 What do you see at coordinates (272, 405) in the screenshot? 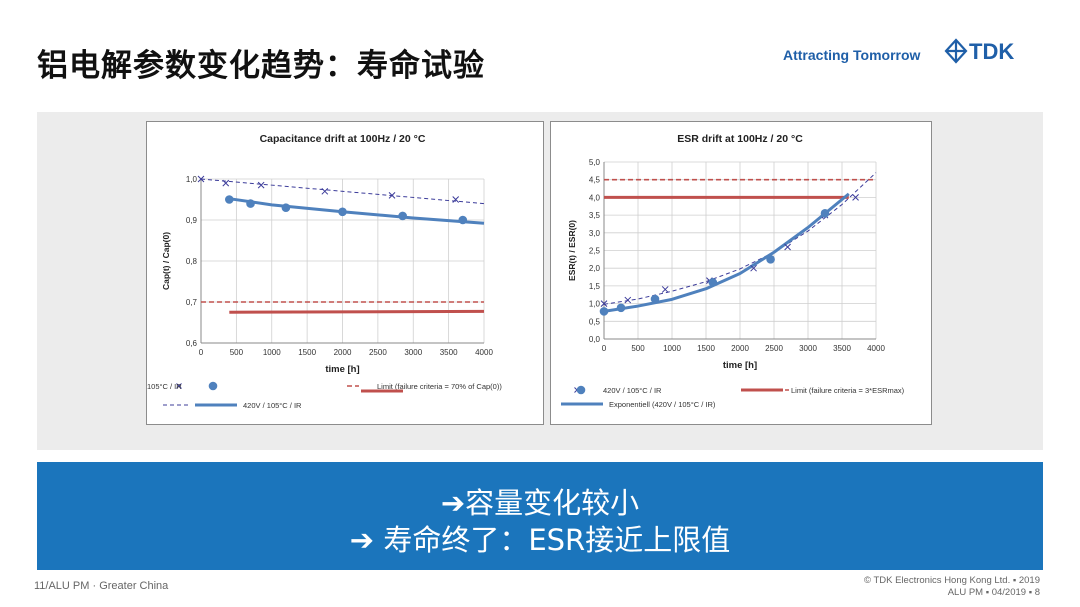
I see `cap-legend-label: 420V / 105°C / IR` at bounding box center [272, 405].